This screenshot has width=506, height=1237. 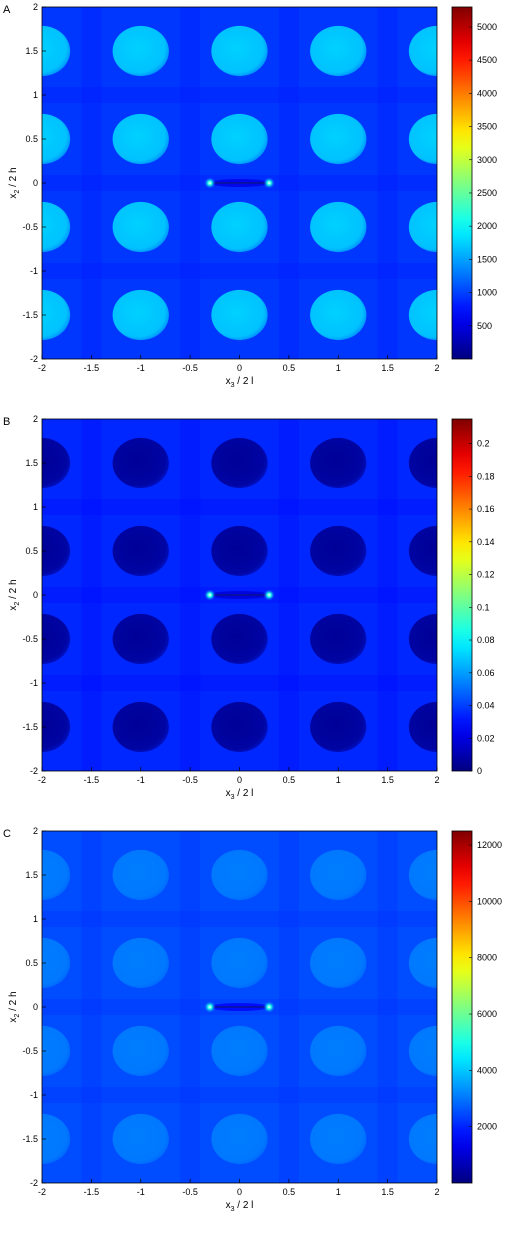 I want to click on colorbar-tick-label: 8000, so click(x=487, y=958).